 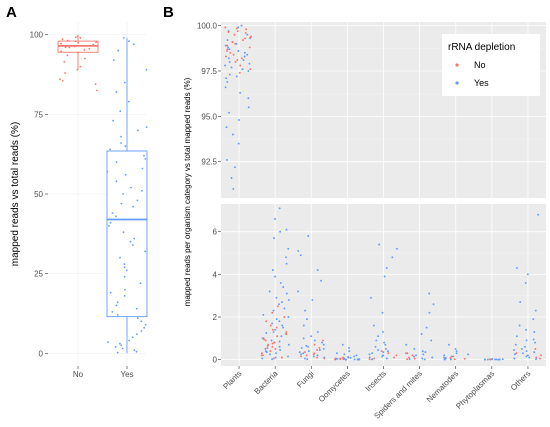 I want to click on panel-b-y-tick-label: 92.5, so click(x=209, y=162).